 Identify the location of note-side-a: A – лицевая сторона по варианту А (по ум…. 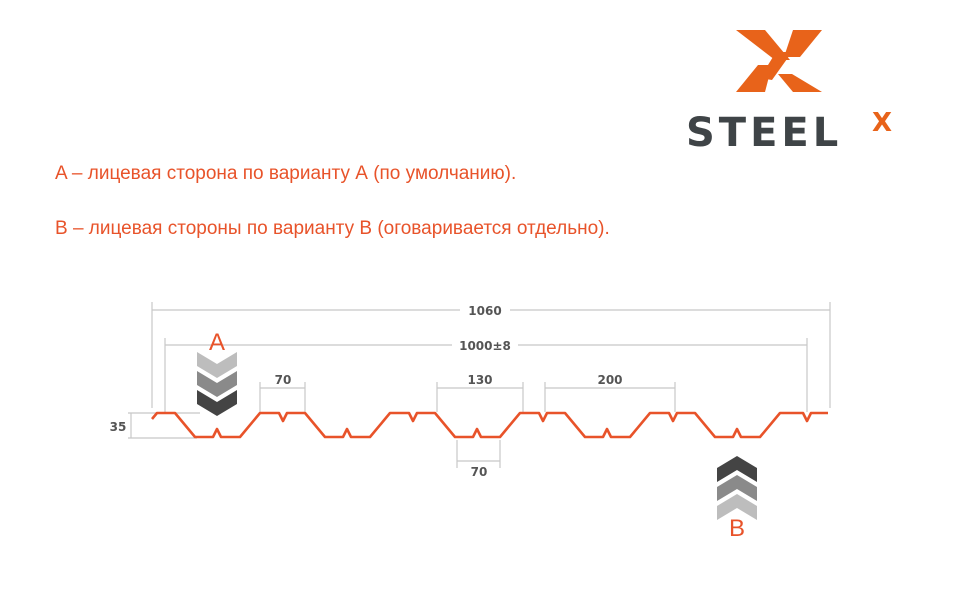
(286, 173).